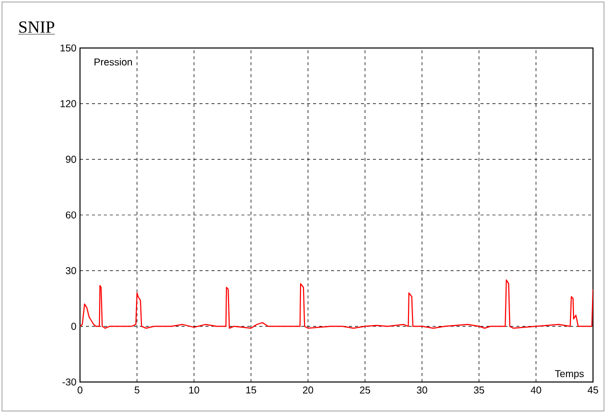 The height and width of the screenshot is (413, 606). Describe the element at coordinates (113, 62) in the screenshot. I see `y-axis-title: Pression` at that location.